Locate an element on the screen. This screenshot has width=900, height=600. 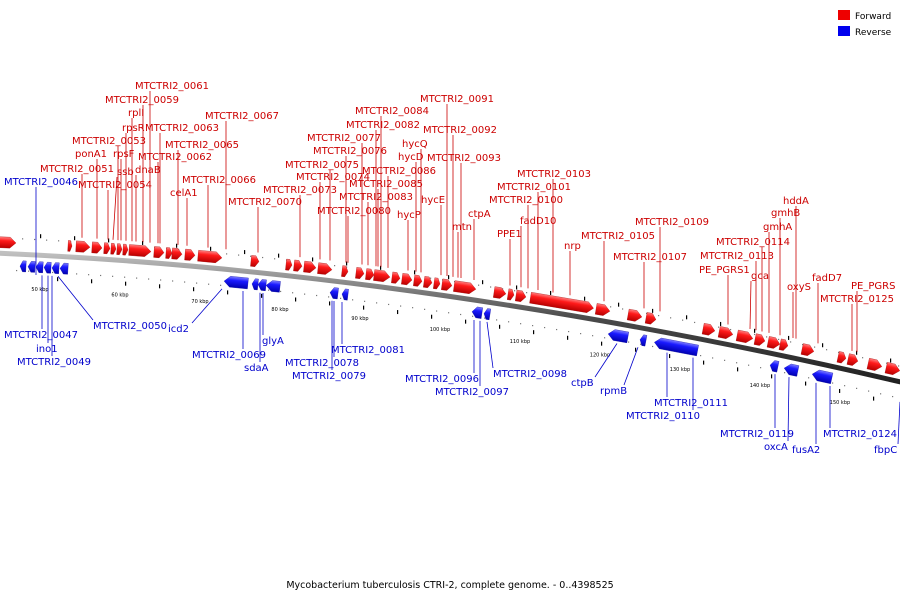
forward-gene-label: rpsR is located at coordinates (133, 128).